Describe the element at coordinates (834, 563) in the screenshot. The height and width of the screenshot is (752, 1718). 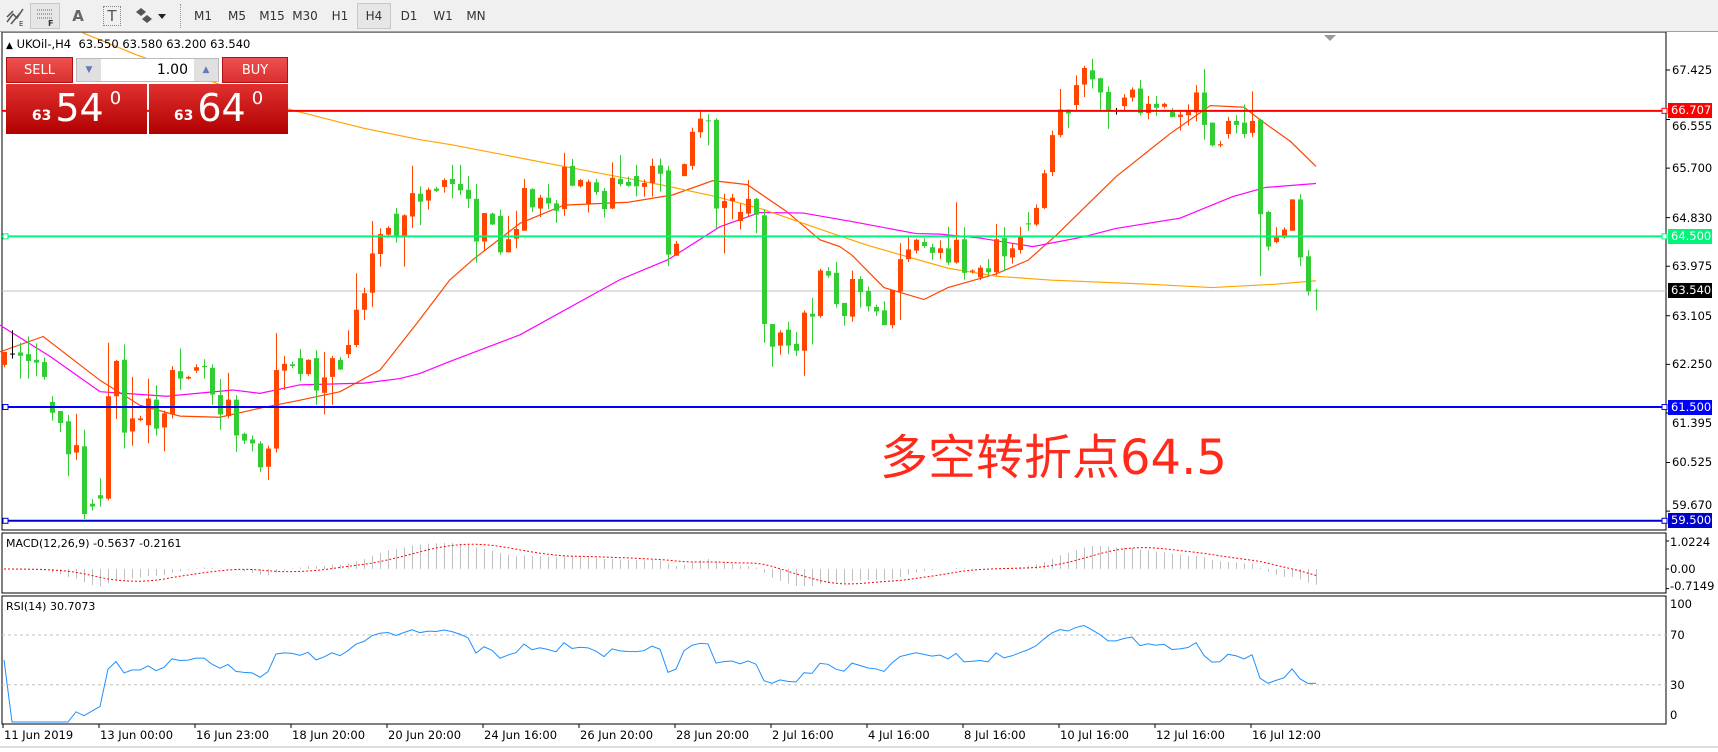
I see `macd-panel` at that location.